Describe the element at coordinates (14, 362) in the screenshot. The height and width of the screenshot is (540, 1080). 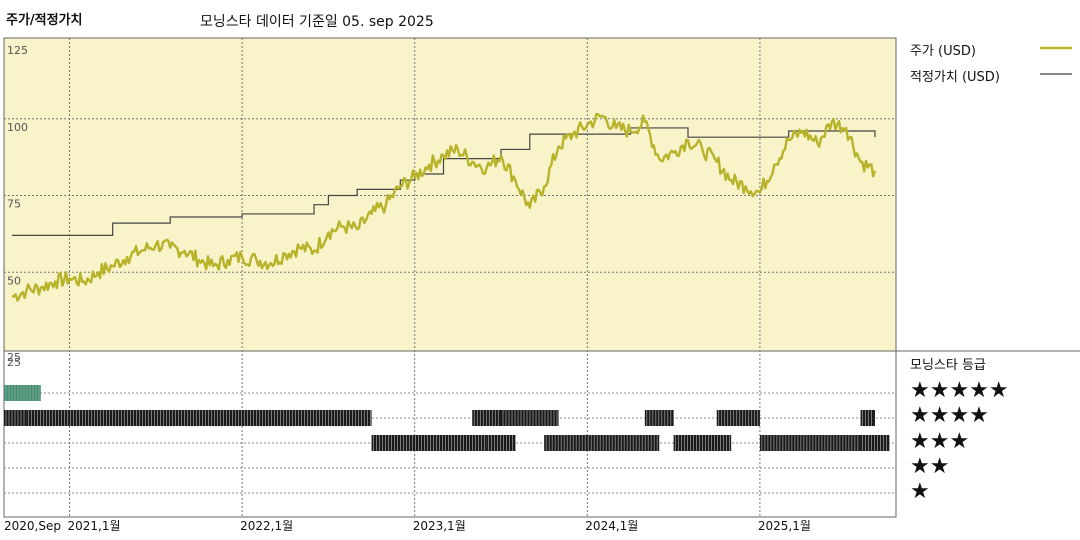
I see `rating-panel-tick: 25` at that location.